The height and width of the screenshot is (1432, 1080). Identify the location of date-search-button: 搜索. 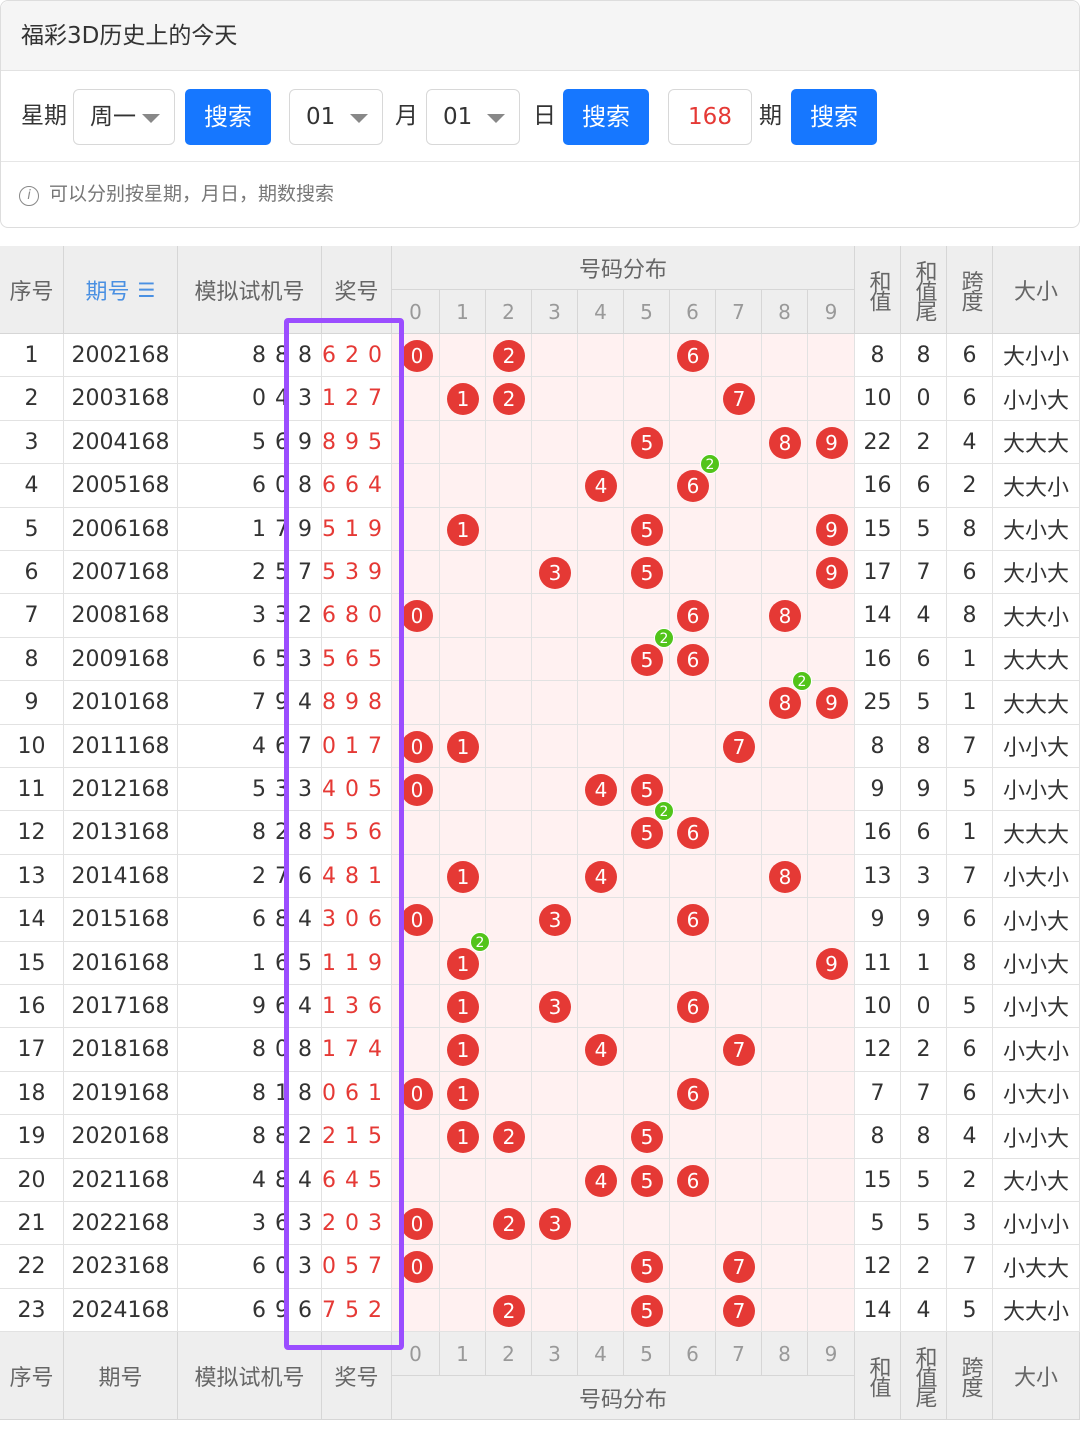
(606, 117).